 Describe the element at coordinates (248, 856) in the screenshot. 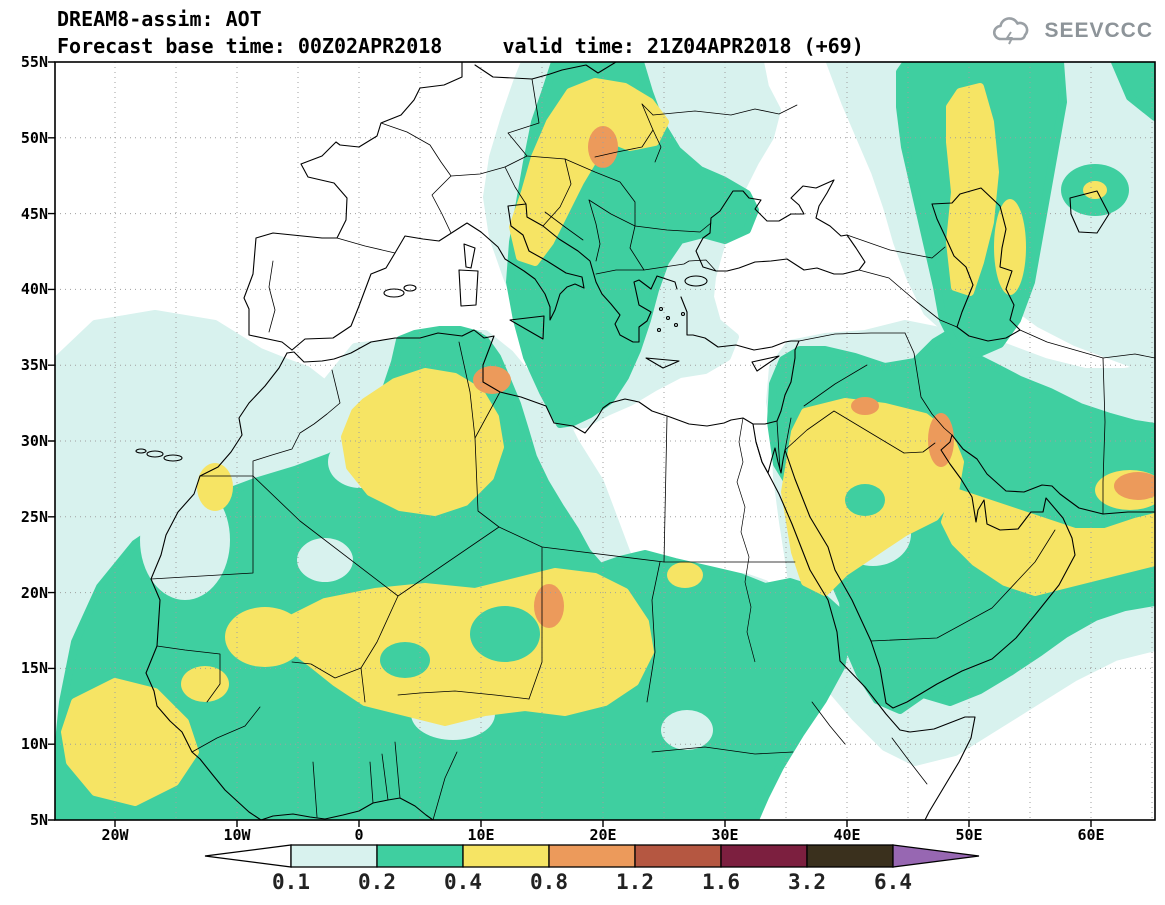

I see `colorbar-left-arrow` at that location.